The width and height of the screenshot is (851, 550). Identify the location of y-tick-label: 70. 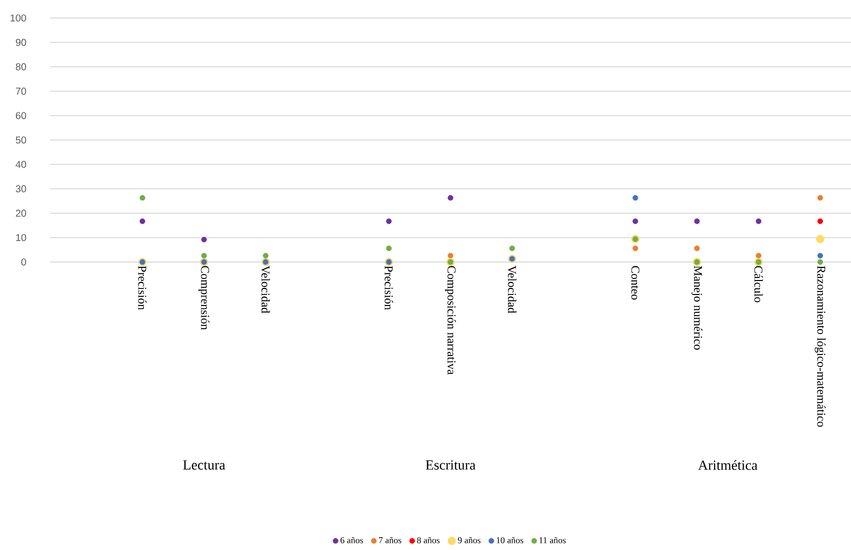
(21, 91).